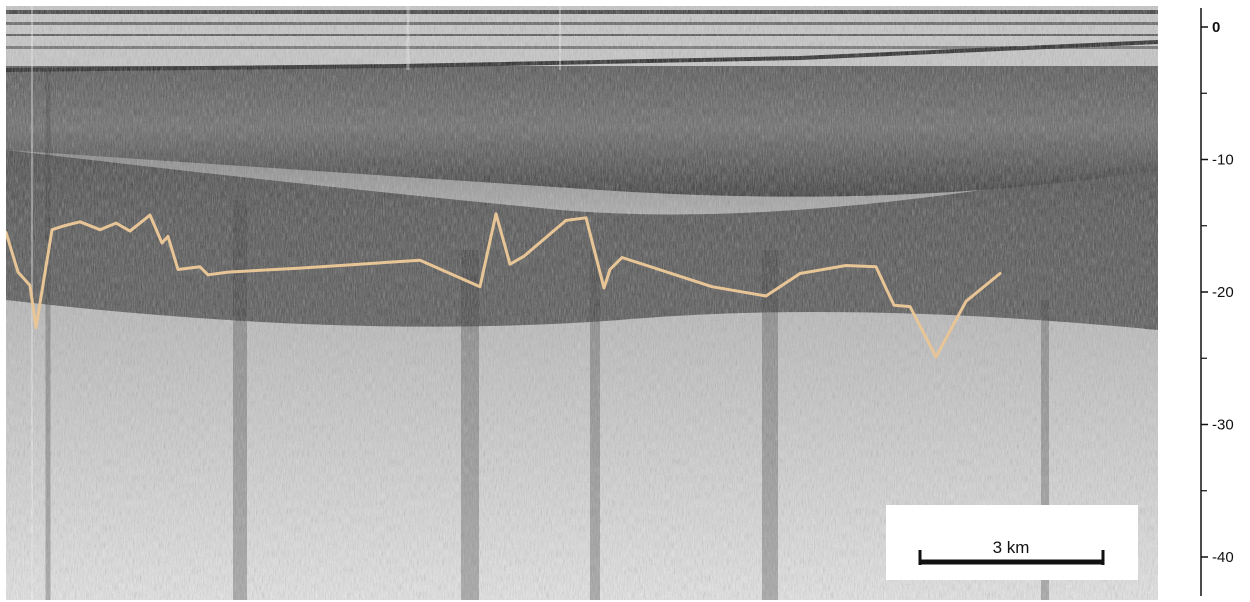 This screenshot has width=1250, height=602. What do you see at coordinates (1011, 547) in the screenshot?
I see `scale-bar-label: 3 km` at bounding box center [1011, 547].